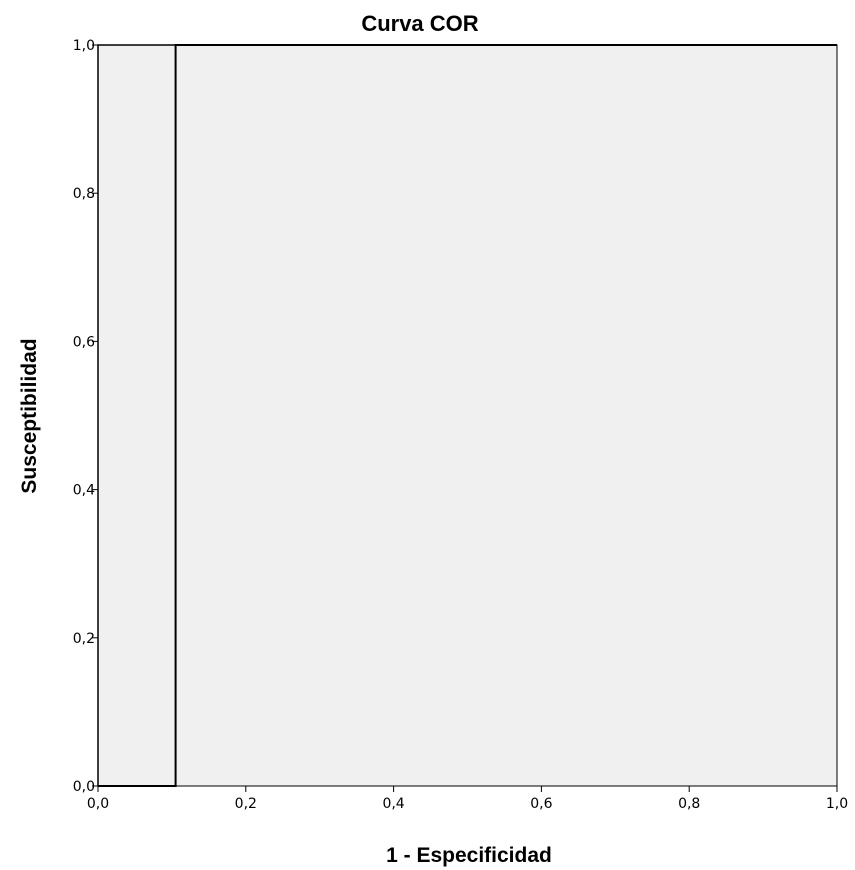 The image size is (855, 870). What do you see at coordinates (541, 804) in the screenshot?
I see `x-tick-label: 0,6` at bounding box center [541, 804].